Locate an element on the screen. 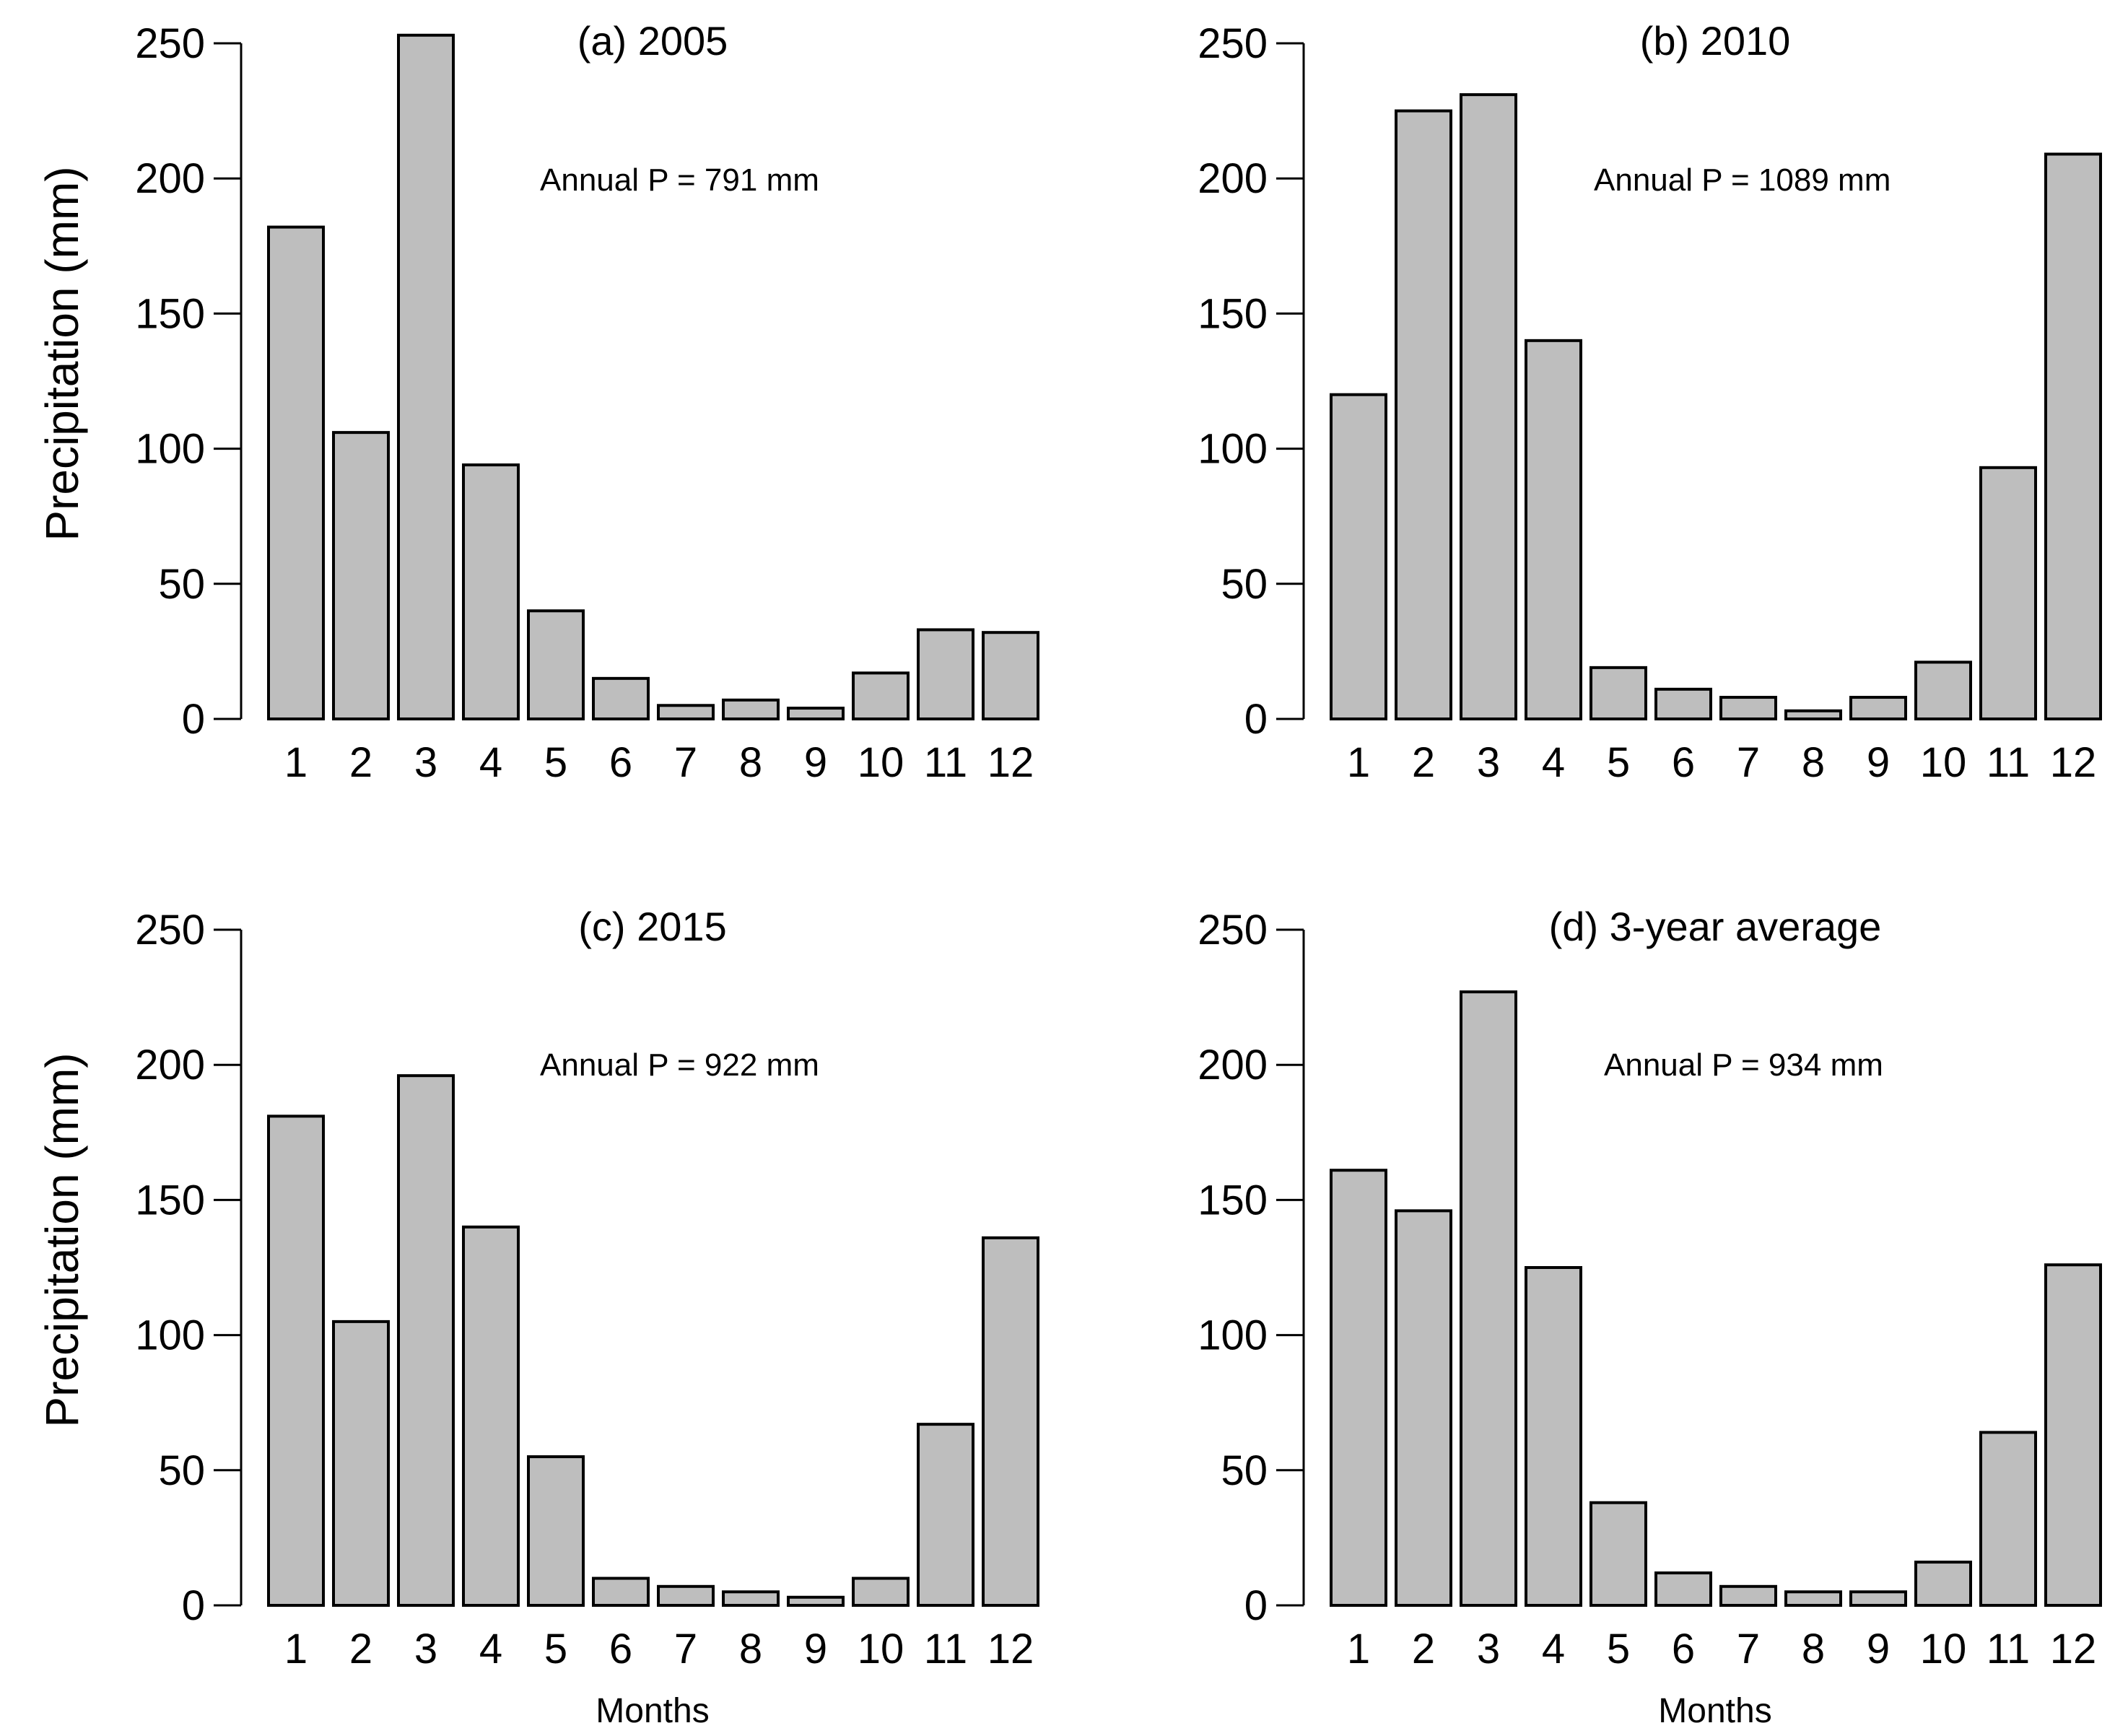 This screenshot has height=1736, width=2128. panel-a-y-axis: 0 50 100 150 200 250 is located at coordinates (189, 381).